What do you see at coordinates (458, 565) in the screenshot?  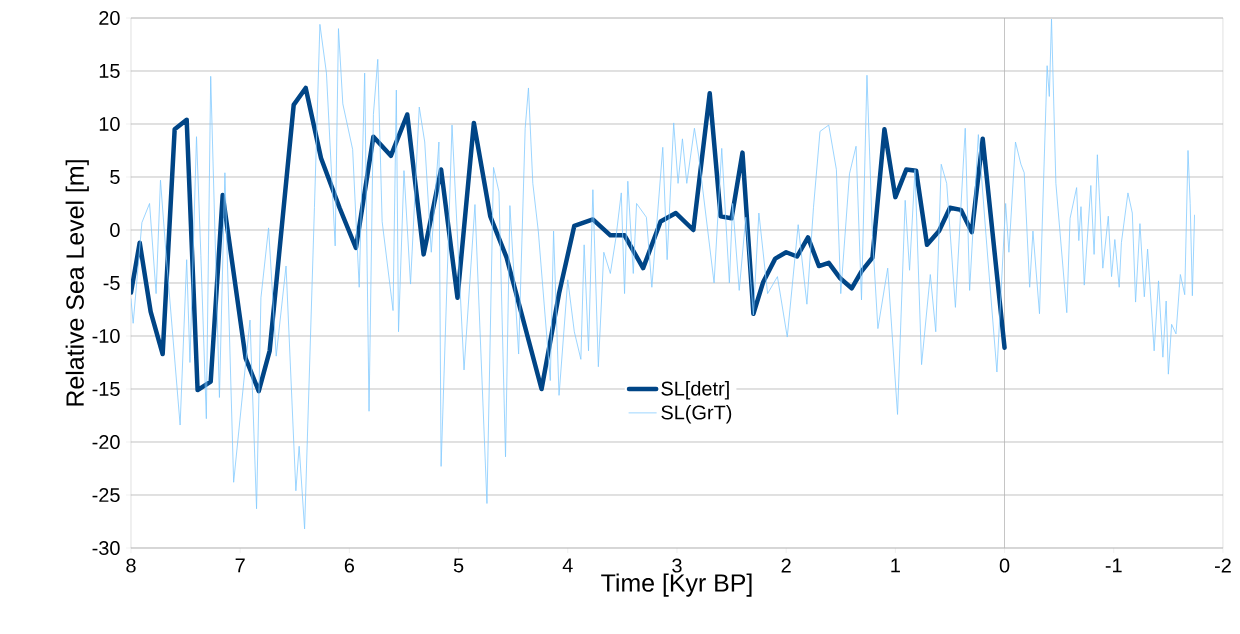 I see `x-tick-label: 5` at bounding box center [458, 565].